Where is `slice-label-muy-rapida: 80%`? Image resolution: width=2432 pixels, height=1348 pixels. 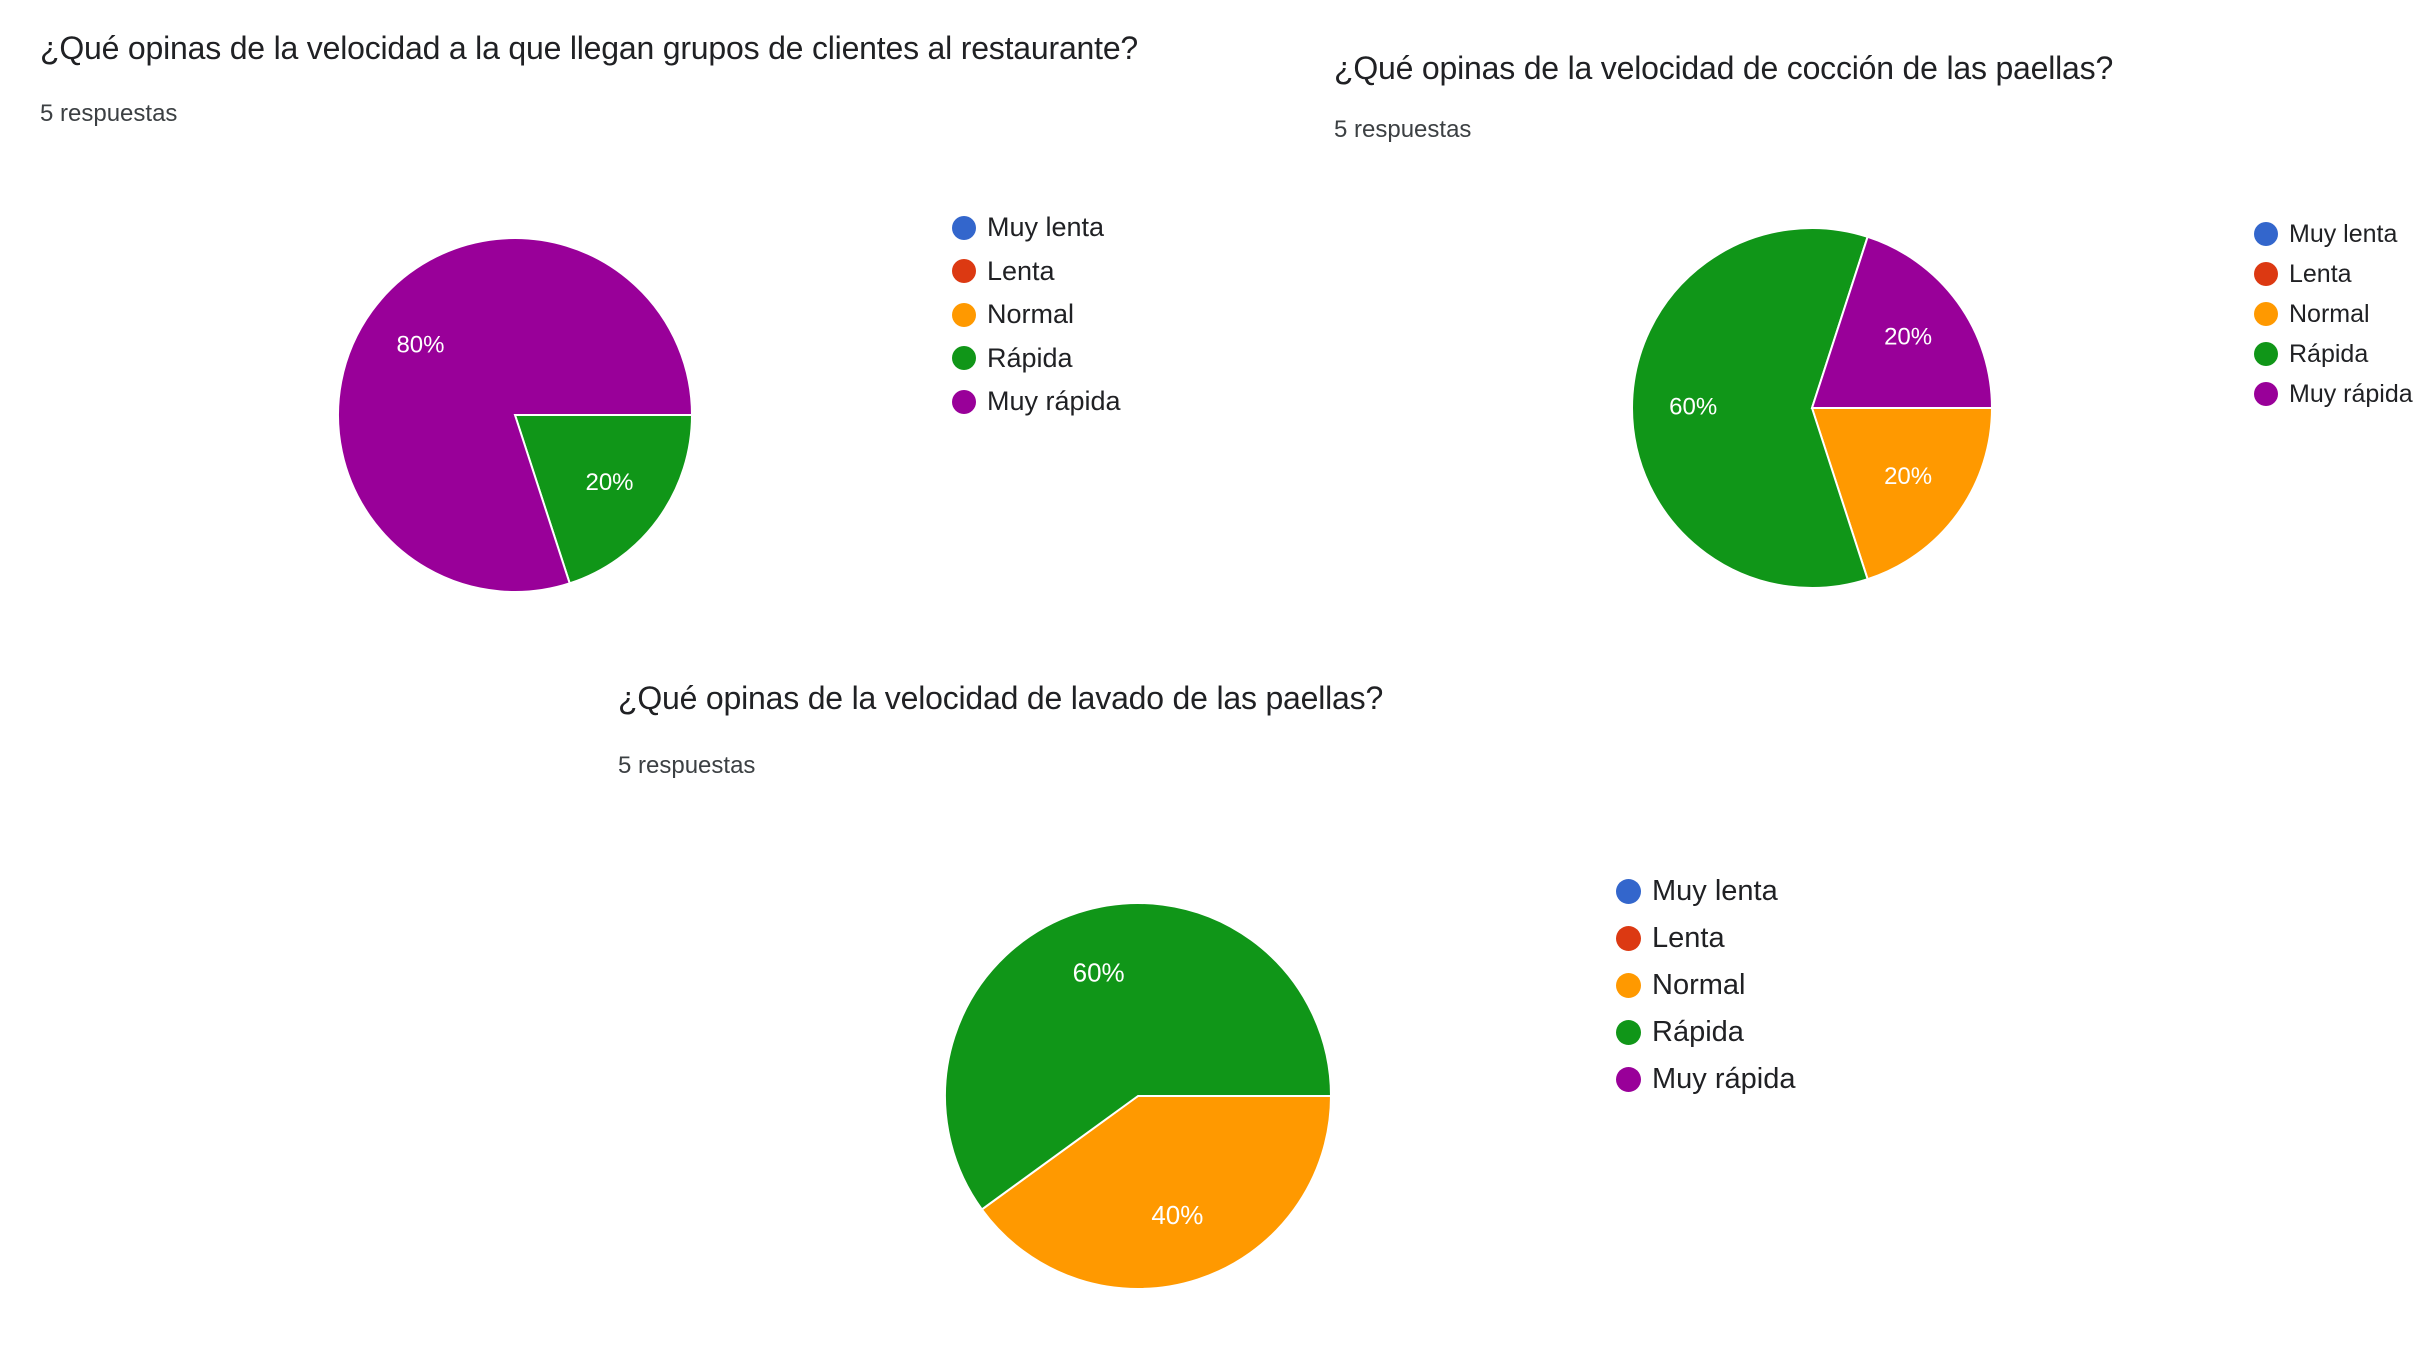
slice-label-muy-rapida: 80% is located at coordinates (420, 345).